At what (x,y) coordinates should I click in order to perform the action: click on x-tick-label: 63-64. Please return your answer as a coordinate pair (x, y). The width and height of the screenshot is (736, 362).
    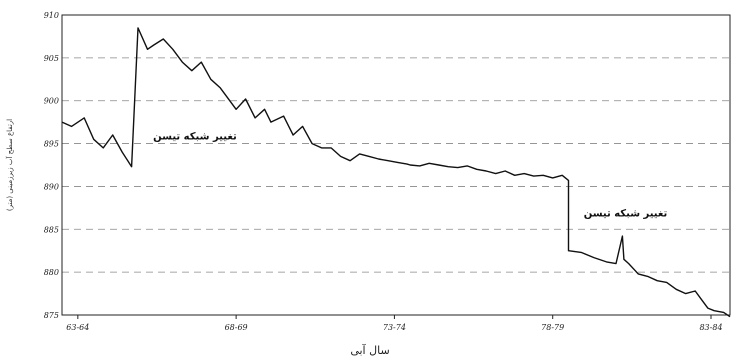
    Looking at the image, I should click on (77, 327).